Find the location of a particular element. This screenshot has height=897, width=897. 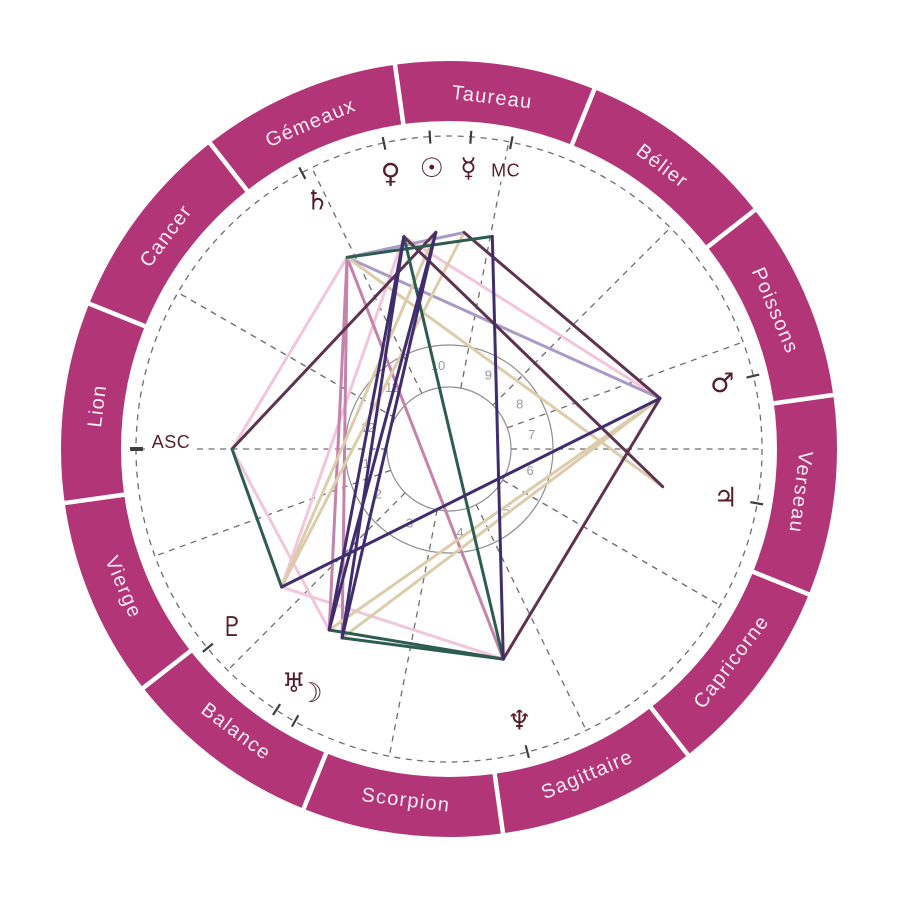

aspect-line-mars-neptune is located at coordinates (581, 528).